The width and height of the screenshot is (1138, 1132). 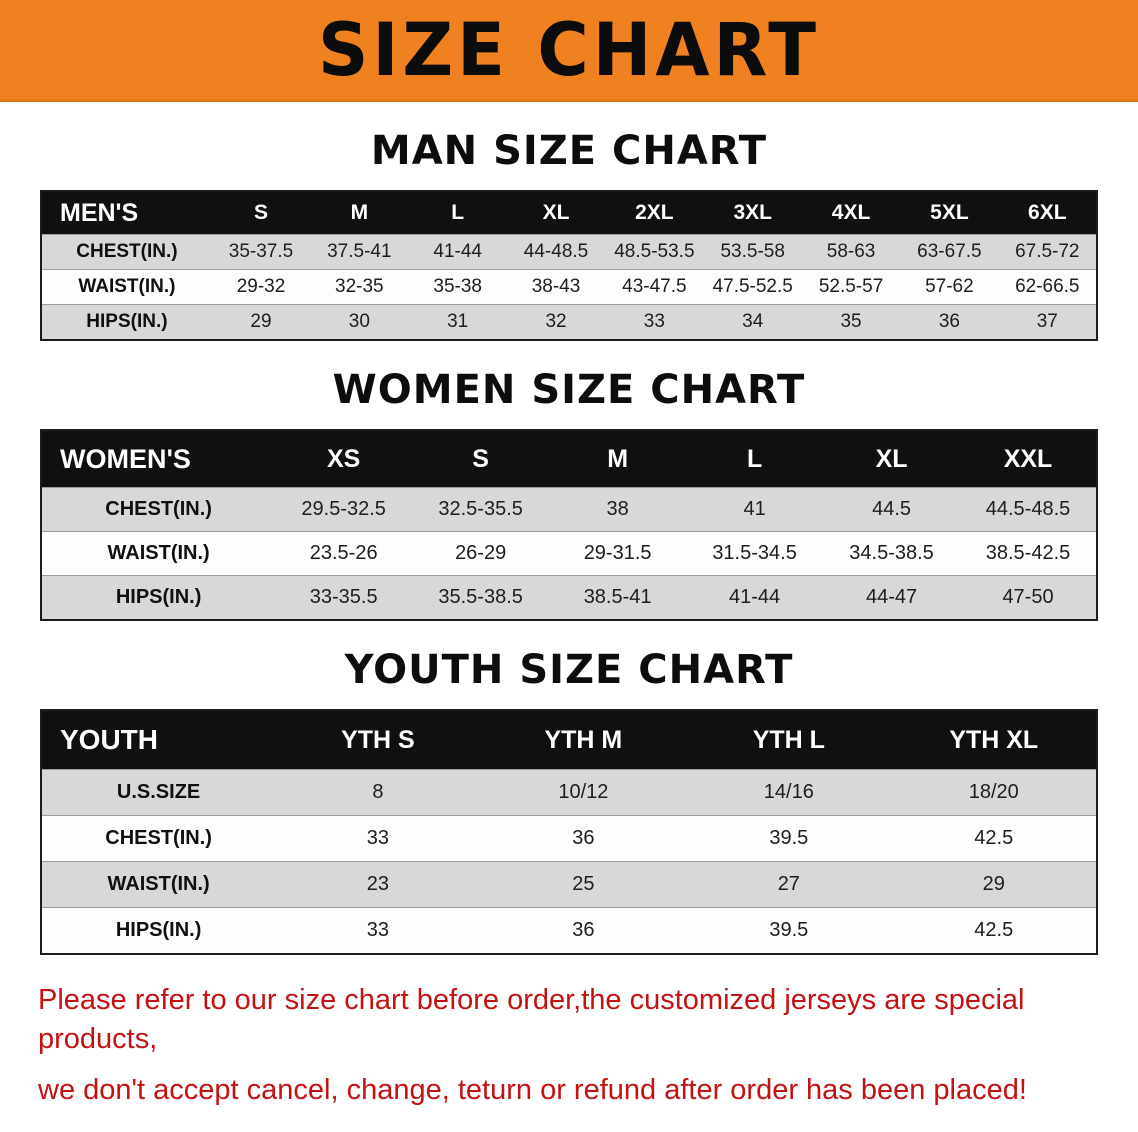 I want to click on size-value: 58-63, so click(x=851, y=252).